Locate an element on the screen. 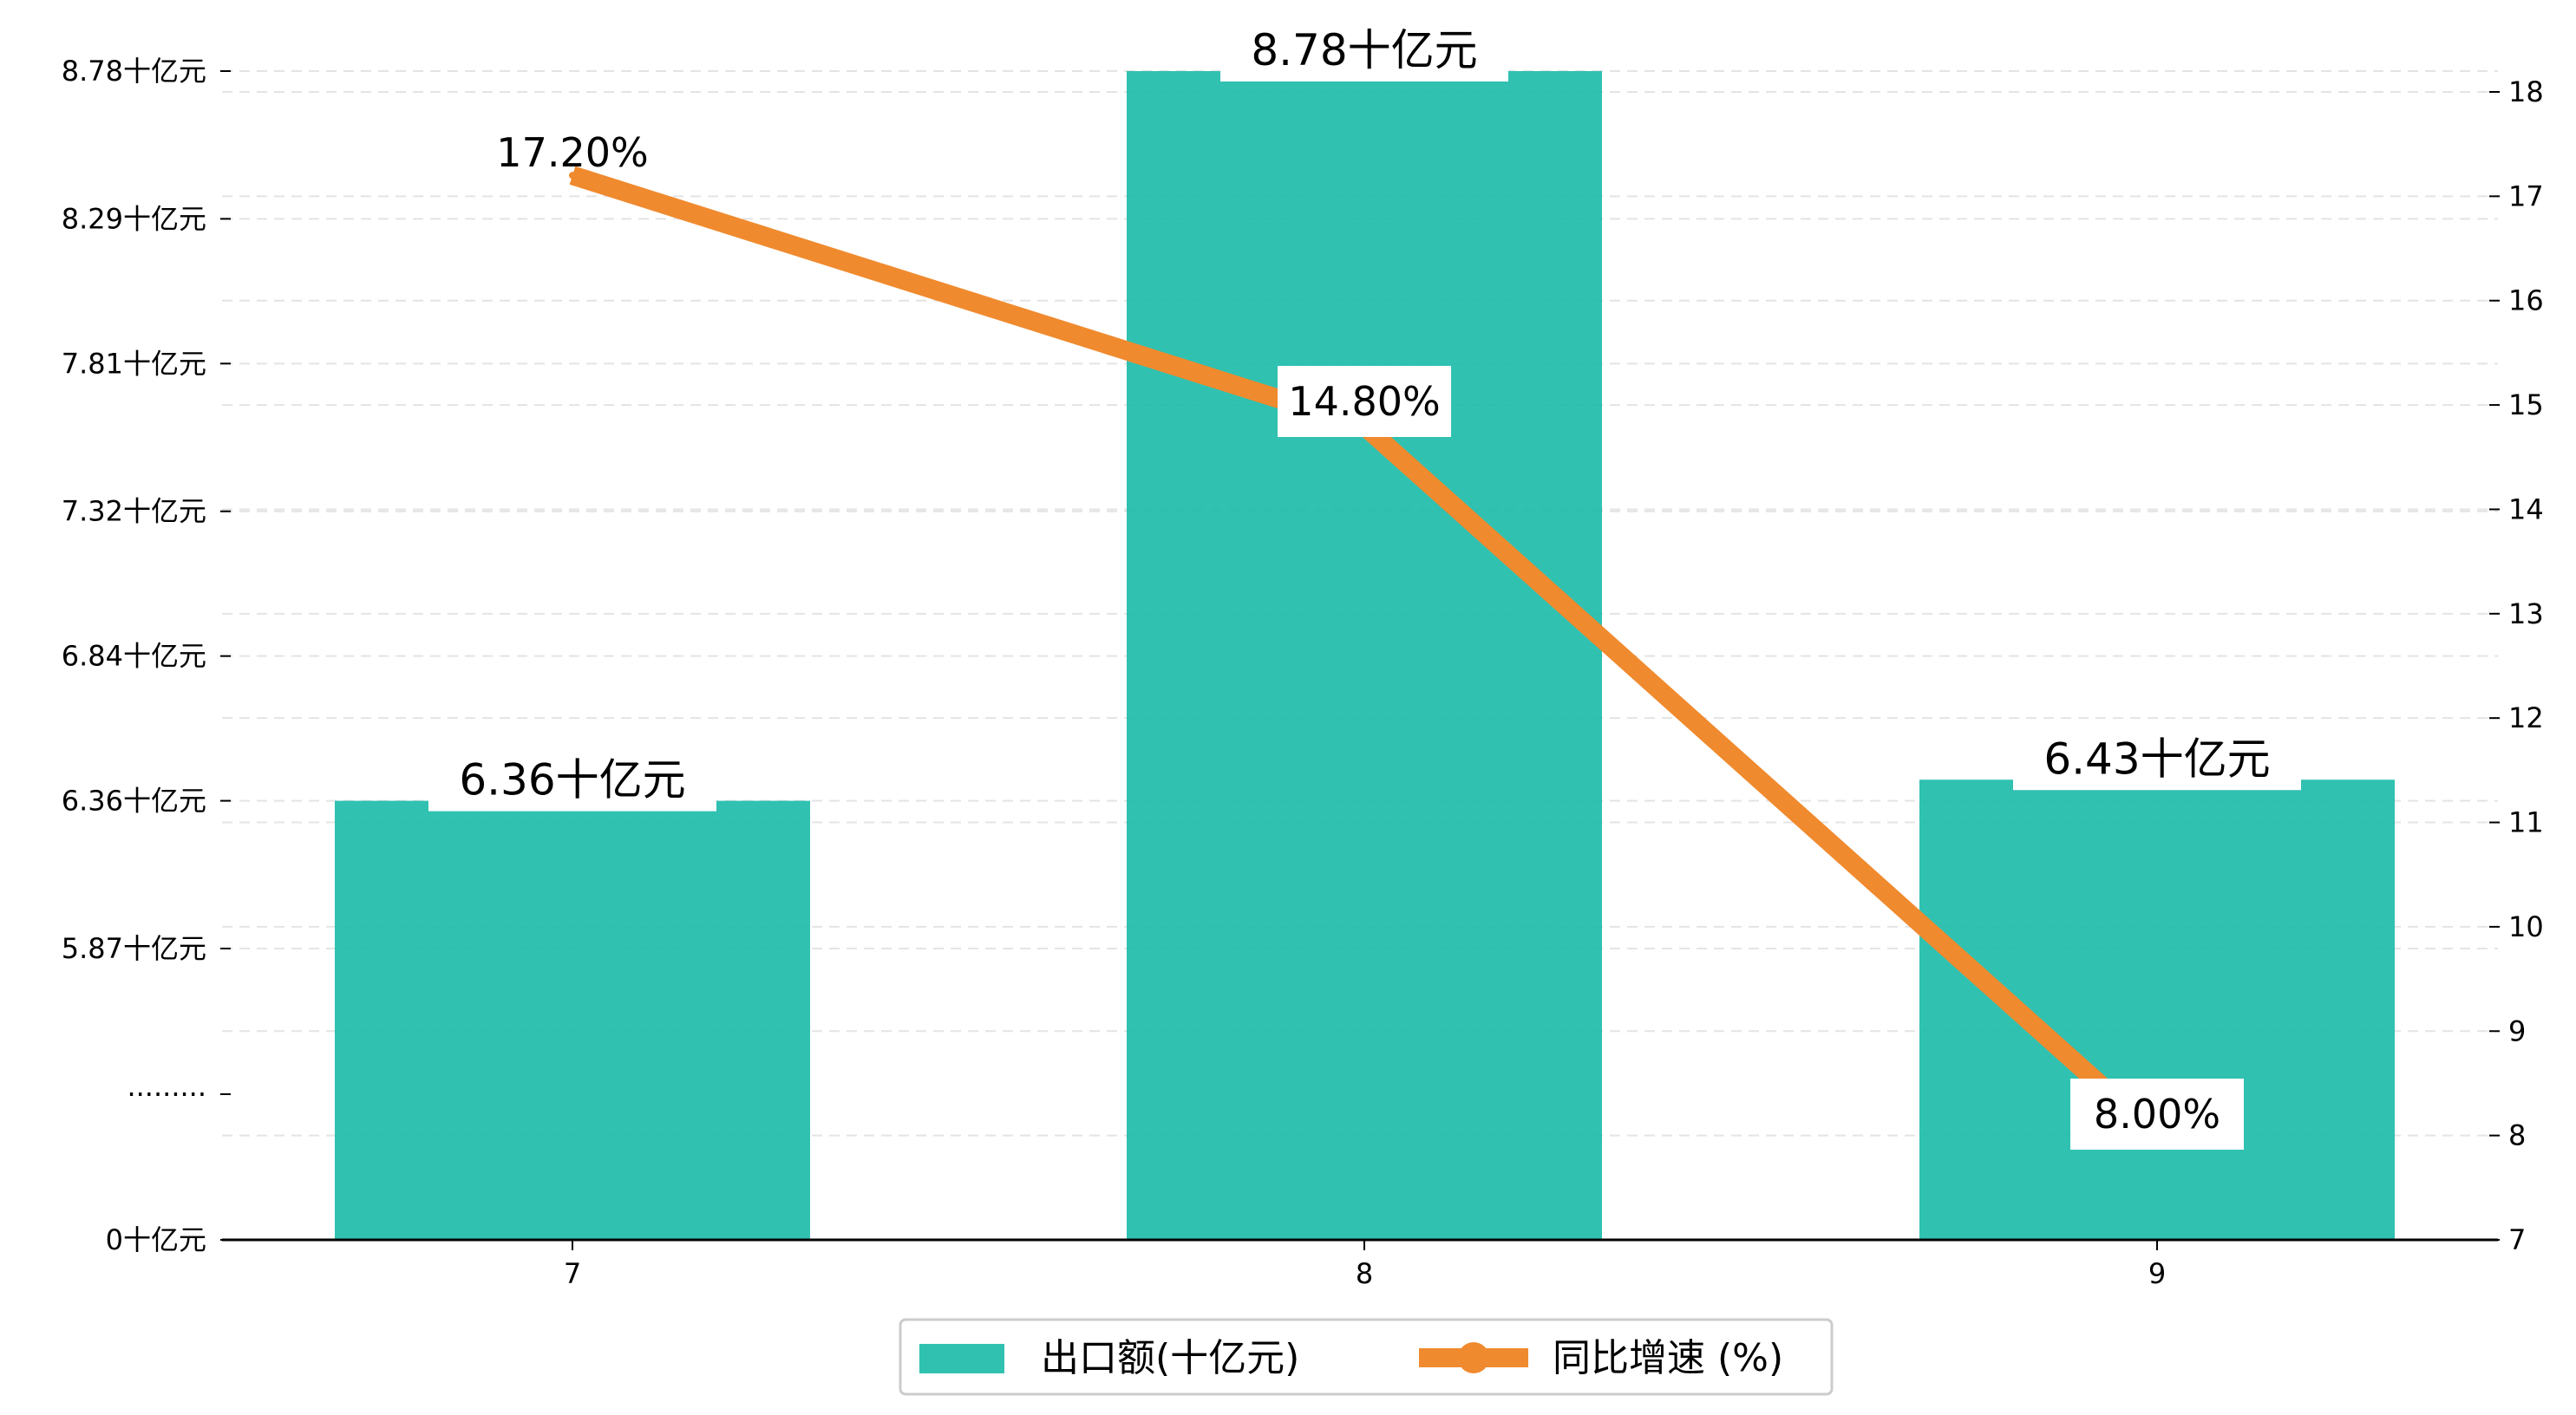 The height and width of the screenshot is (1415, 2576). right-axis-tick-label: 13 is located at coordinates (2526, 613).